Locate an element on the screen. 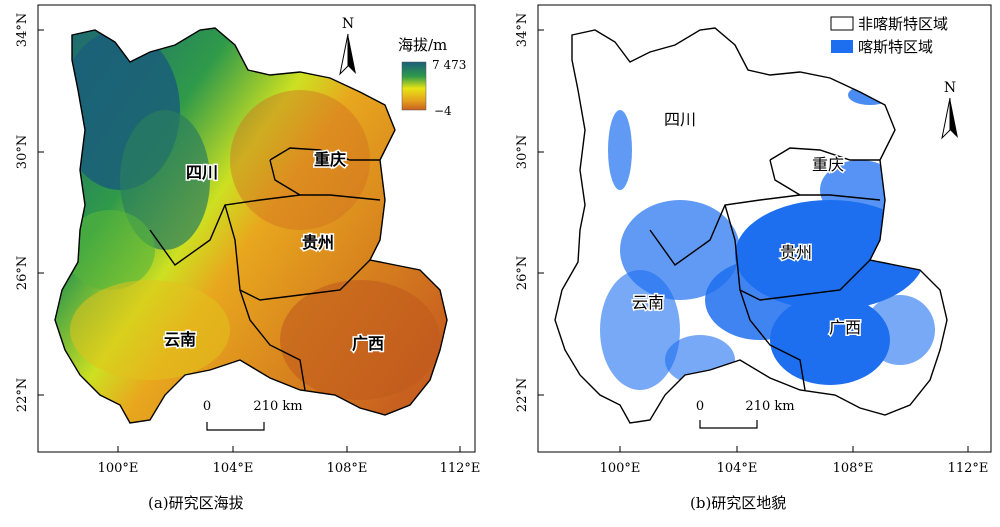 This screenshot has width=1000, height=527. karst-swatch is located at coordinates (842, 46).